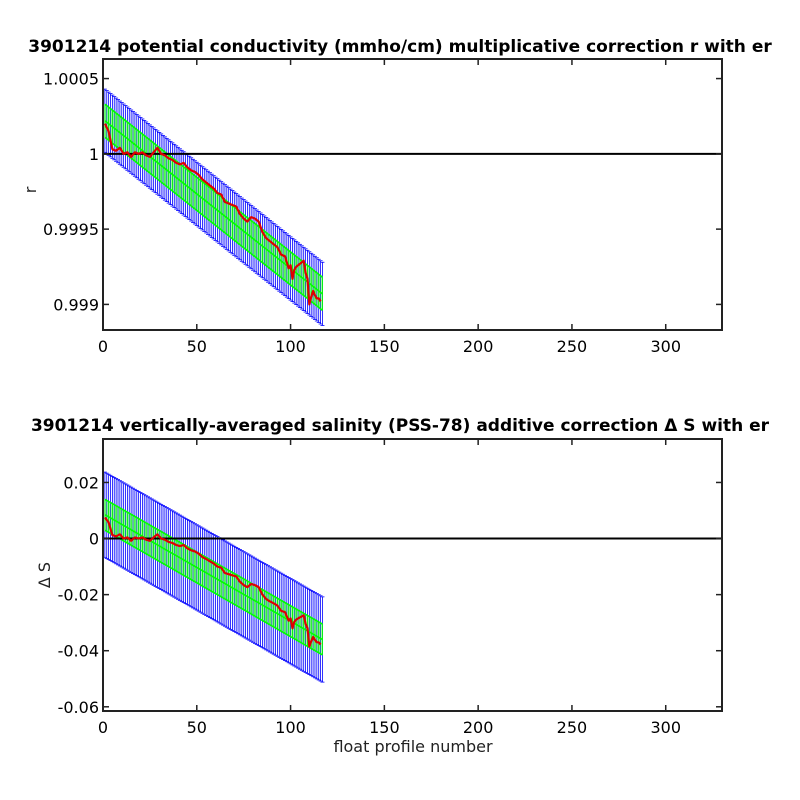 This screenshot has width=800, height=800. I want to click on y-tick-label: 1.0005, so click(71, 79).